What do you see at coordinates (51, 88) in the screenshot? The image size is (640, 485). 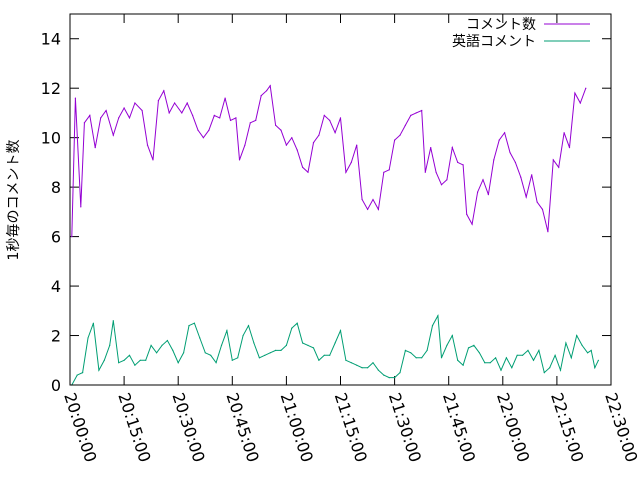 I see `y-tick-label: 12` at bounding box center [51, 88].